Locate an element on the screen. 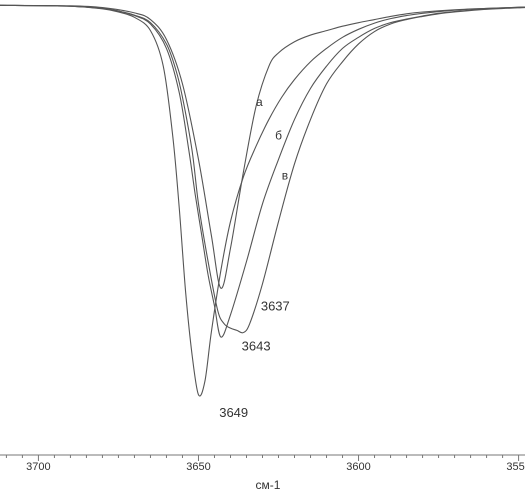  x-tick-label: 3650 is located at coordinates (198, 467).